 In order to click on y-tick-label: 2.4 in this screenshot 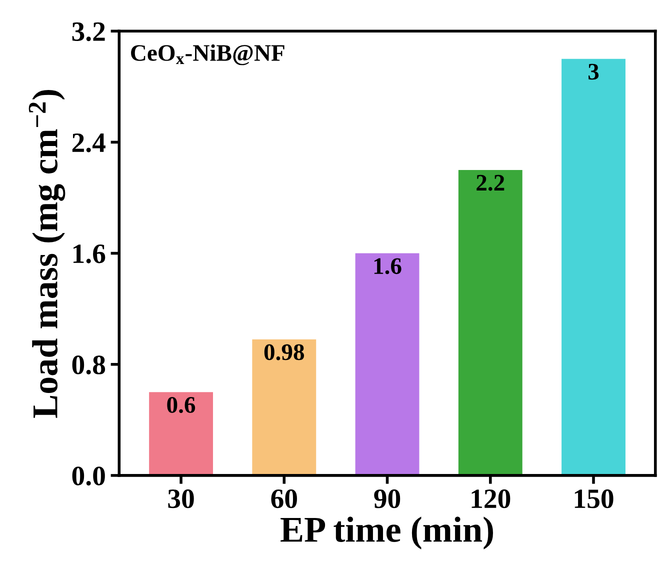, I will do `click(89, 142)`.